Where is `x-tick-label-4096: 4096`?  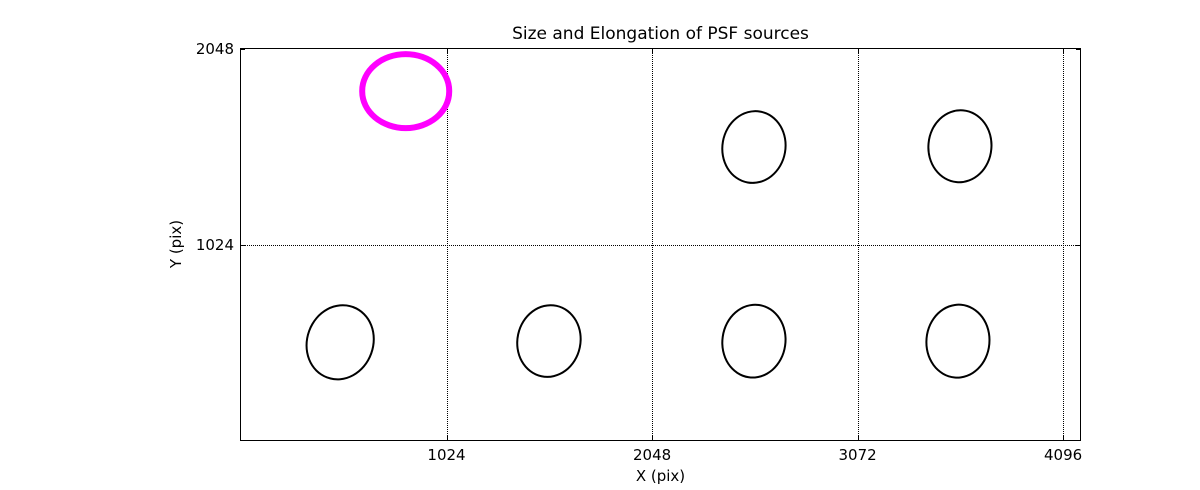
x-tick-label-4096: 4096 is located at coordinates (1063, 455).